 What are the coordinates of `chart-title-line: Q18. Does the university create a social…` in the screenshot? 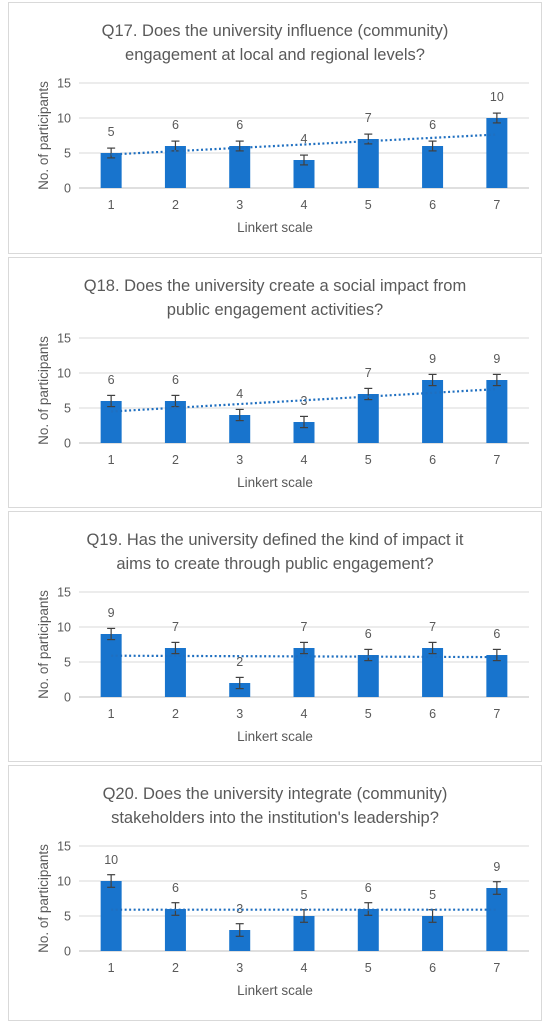 It's located at (275, 286).